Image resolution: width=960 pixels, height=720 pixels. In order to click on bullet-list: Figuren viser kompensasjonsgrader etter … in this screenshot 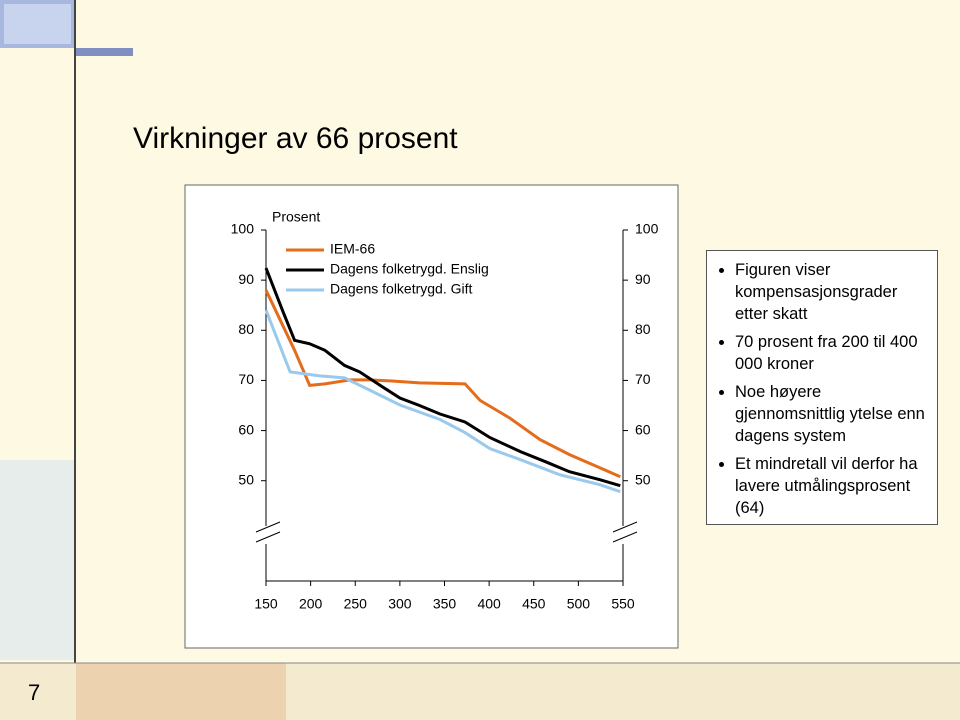, I will do `click(824, 389)`.